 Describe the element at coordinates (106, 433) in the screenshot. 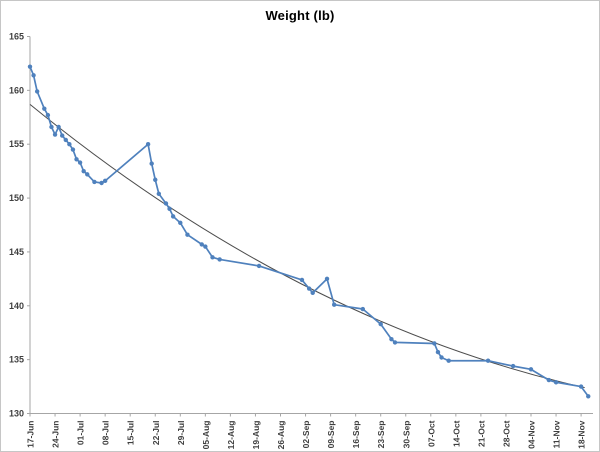

I see `x-tick-label: 08-Jul` at that location.